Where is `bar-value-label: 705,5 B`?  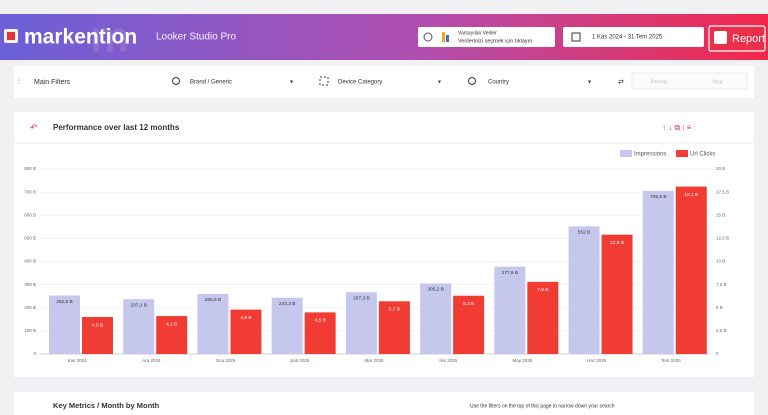
bar-value-label: 705,5 B is located at coordinates (658, 197).